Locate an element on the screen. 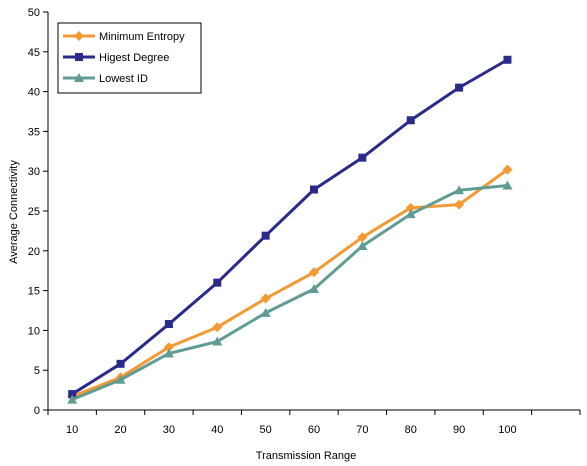 The height and width of the screenshot is (466, 587). y-tick-label: 35 is located at coordinates (34, 132).